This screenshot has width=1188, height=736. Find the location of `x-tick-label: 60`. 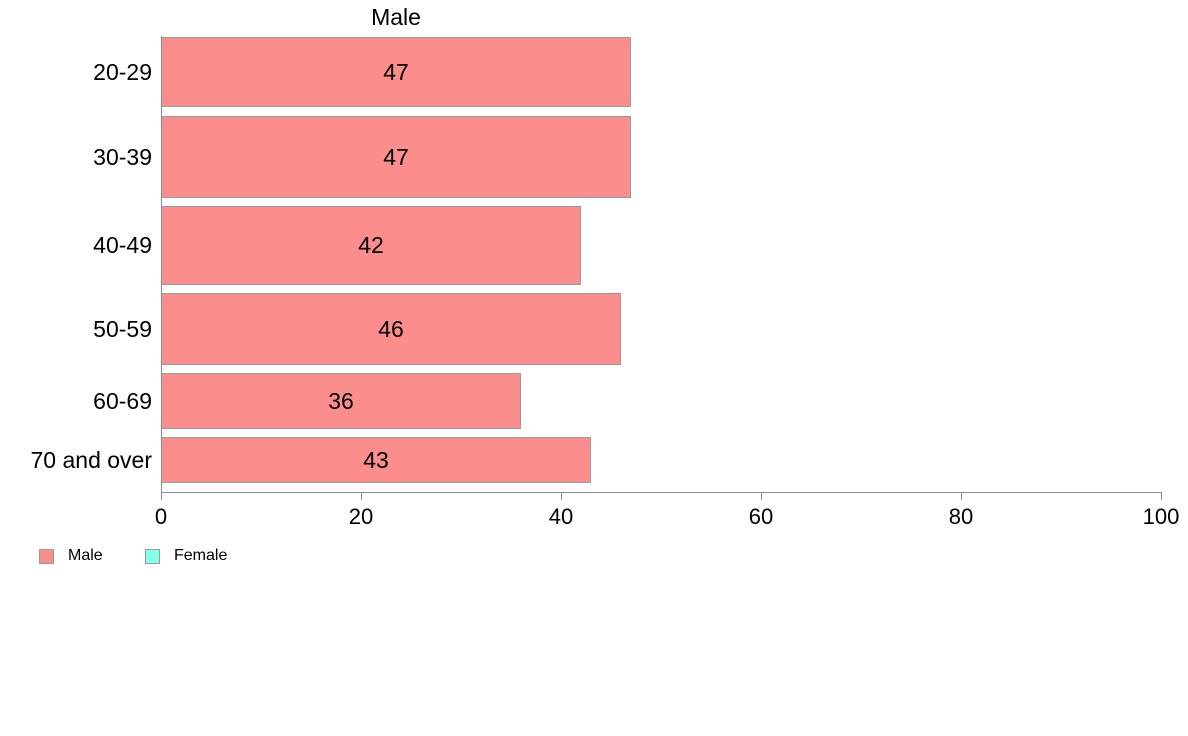

x-tick-label: 60 is located at coordinates (761, 516).